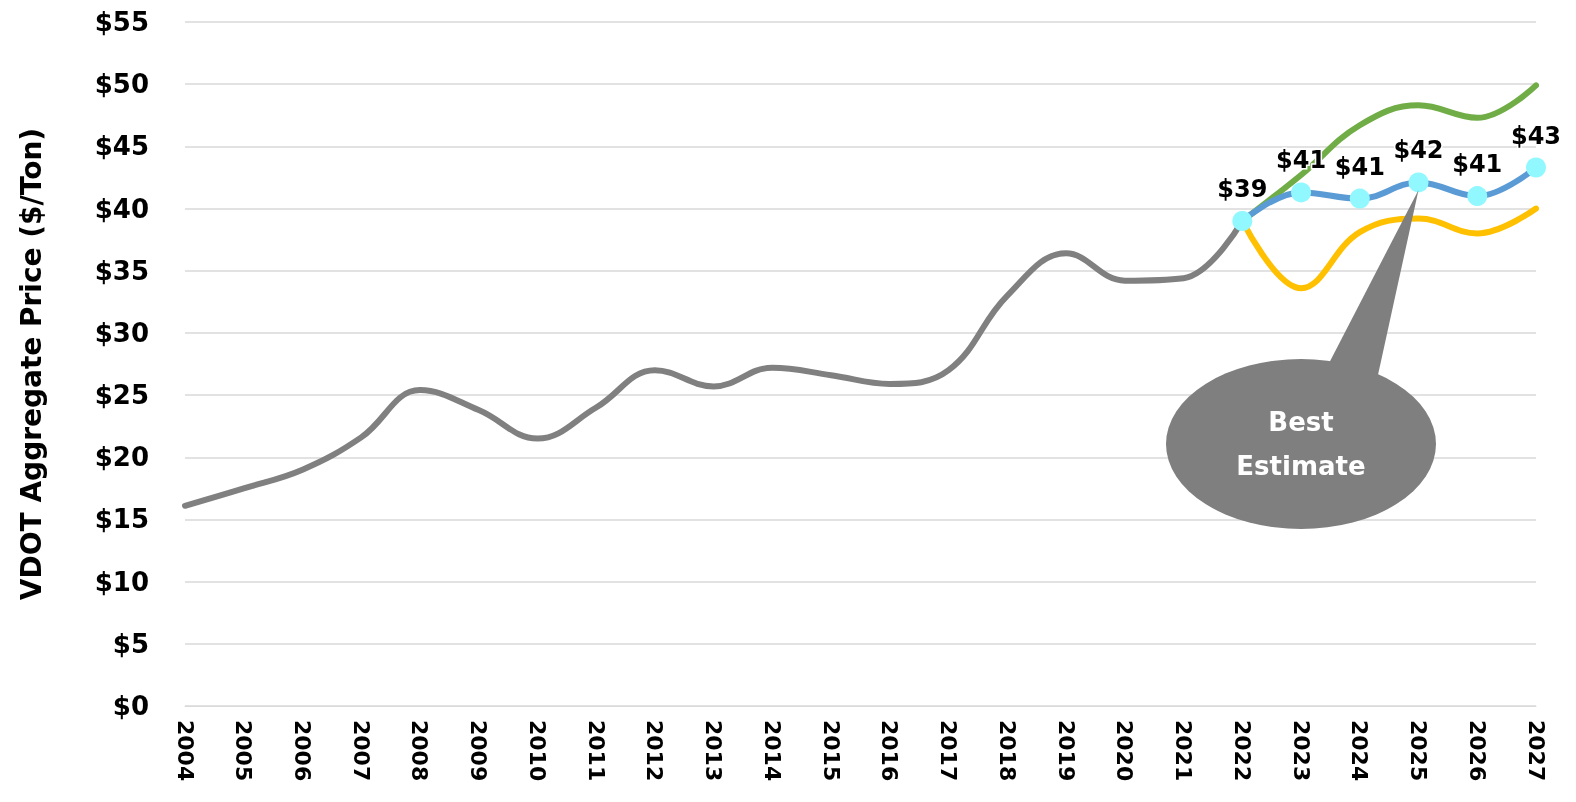 The height and width of the screenshot is (802, 1576). I want to click on x-tick-label: 2004, so click(185, 751).